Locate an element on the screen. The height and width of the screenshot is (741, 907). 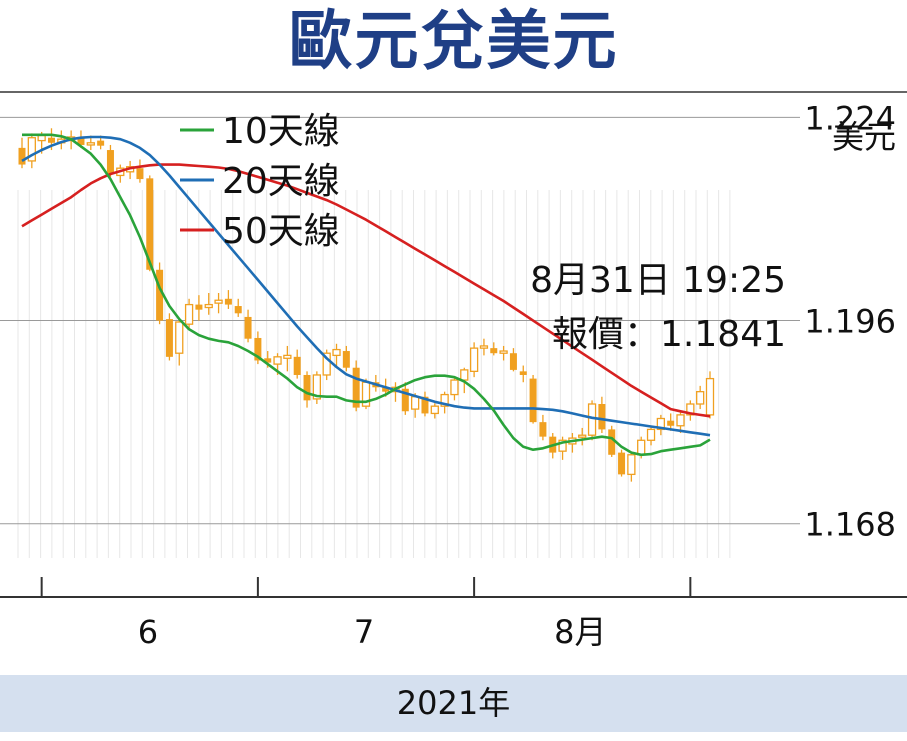
x-axis-ticks: 6 7 8月 is located at coordinates (366, 614).